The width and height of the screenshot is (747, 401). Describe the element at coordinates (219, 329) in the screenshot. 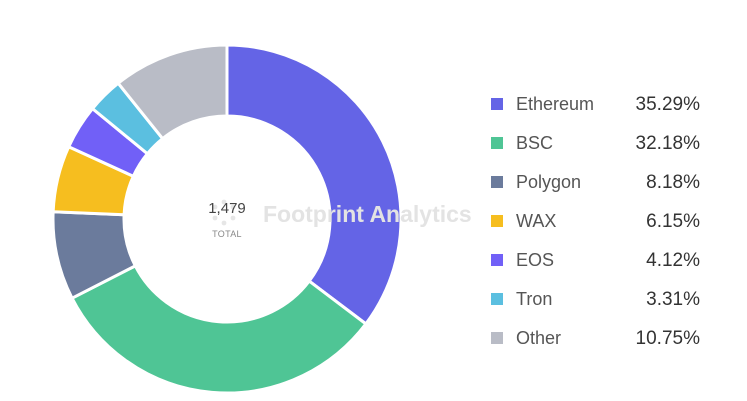

I see `slice-bsc` at that location.